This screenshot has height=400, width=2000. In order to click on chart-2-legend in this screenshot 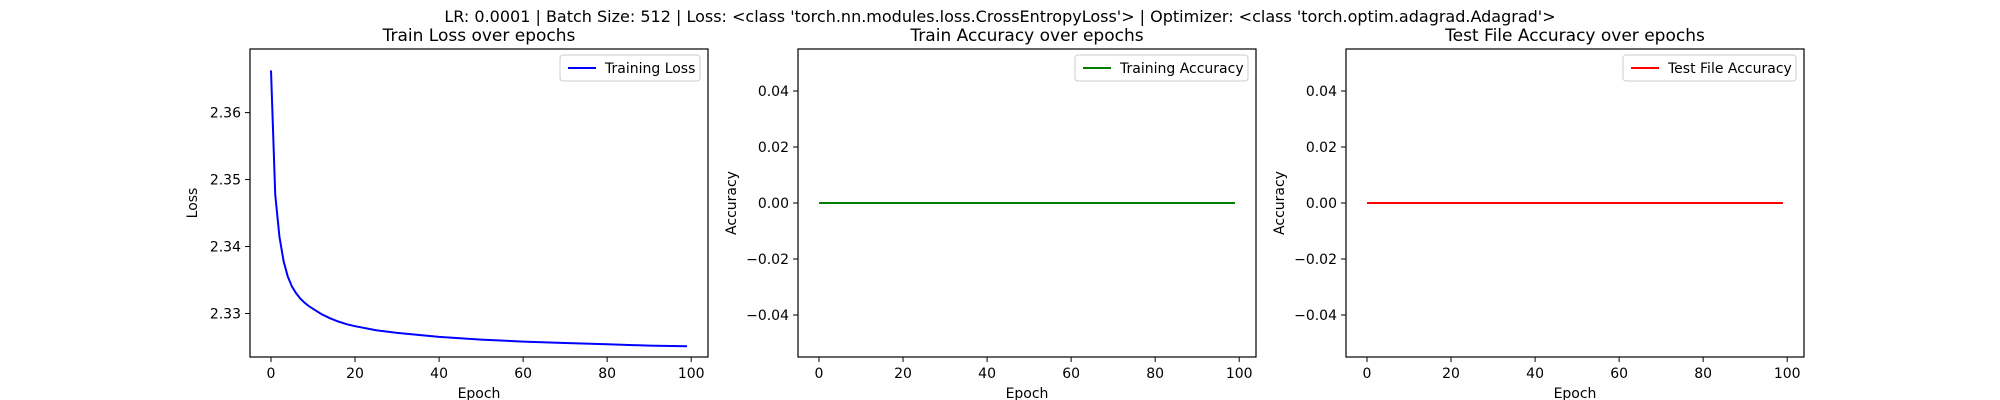, I will do `click(1161, 68)`.